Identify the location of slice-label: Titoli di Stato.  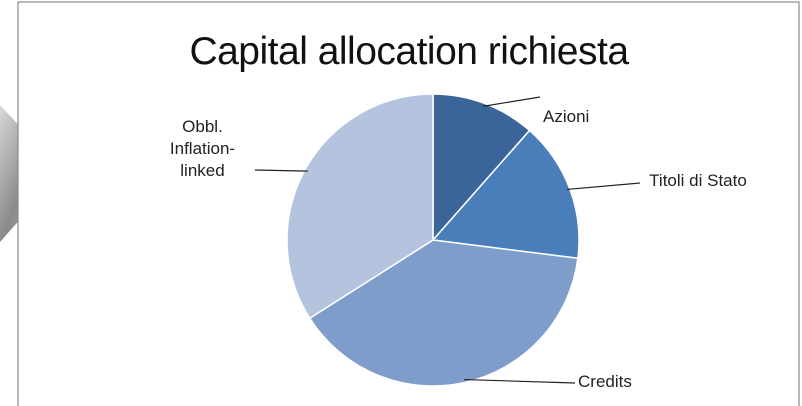
(698, 180).